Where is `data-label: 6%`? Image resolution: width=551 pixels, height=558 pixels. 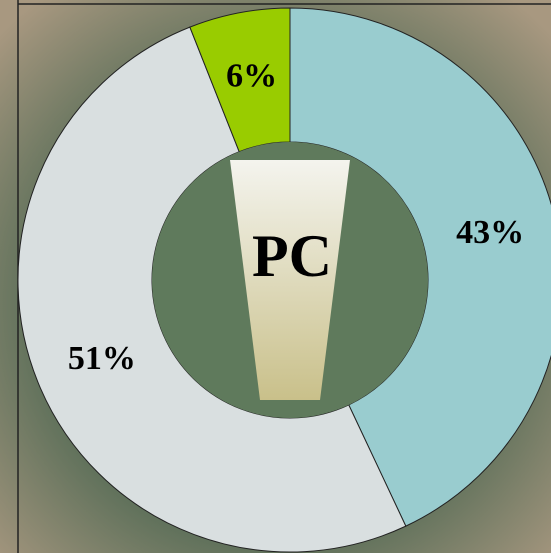
data-label: 6% is located at coordinates (251, 75).